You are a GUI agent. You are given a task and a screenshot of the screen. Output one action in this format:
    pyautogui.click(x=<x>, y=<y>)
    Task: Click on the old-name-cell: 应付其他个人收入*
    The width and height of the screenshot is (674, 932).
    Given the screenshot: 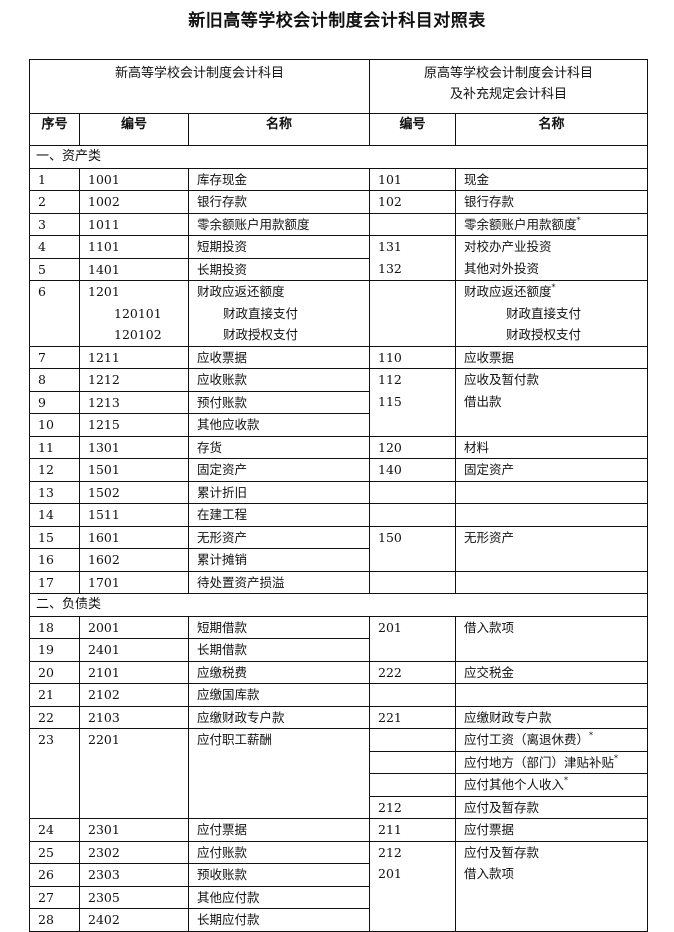 What is the action you would take?
    pyautogui.click(x=551, y=785)
    